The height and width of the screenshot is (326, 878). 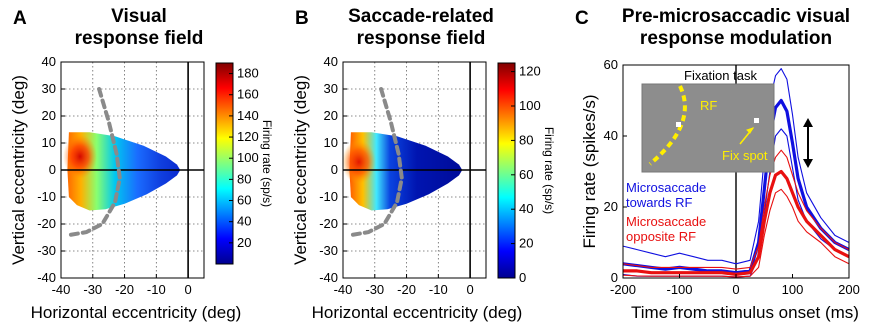 I want to click on x-tick-label: 200, so click(x=849, y=289).